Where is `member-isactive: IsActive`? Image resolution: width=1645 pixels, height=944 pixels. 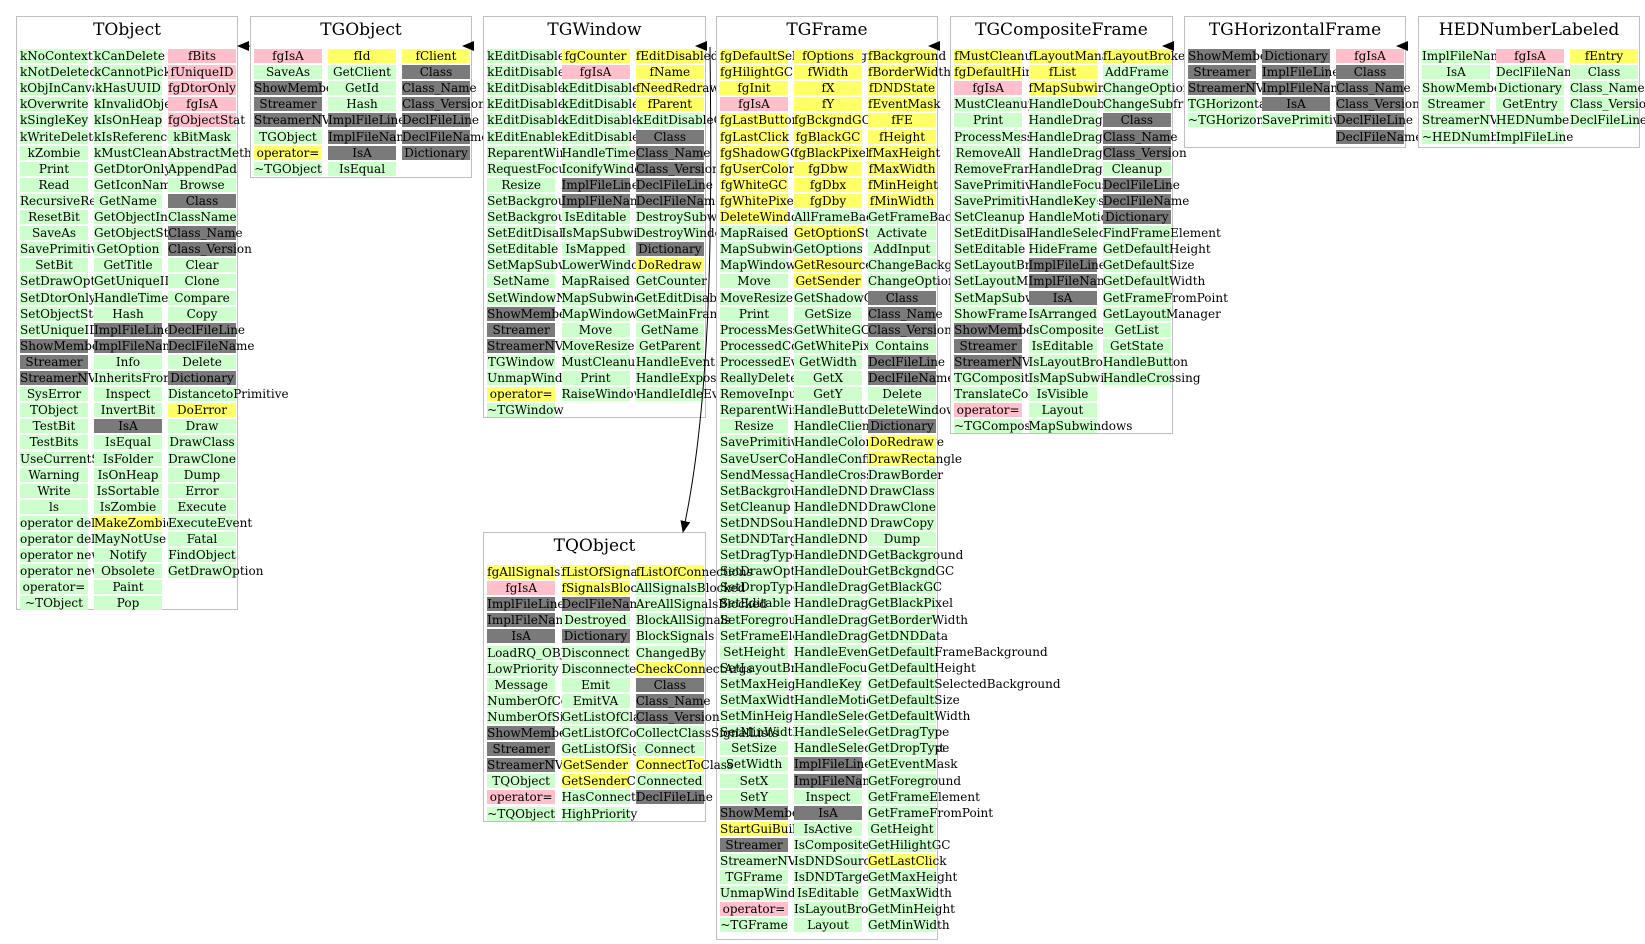 member-isactive: IsActive is located at coordinates (828, 828).